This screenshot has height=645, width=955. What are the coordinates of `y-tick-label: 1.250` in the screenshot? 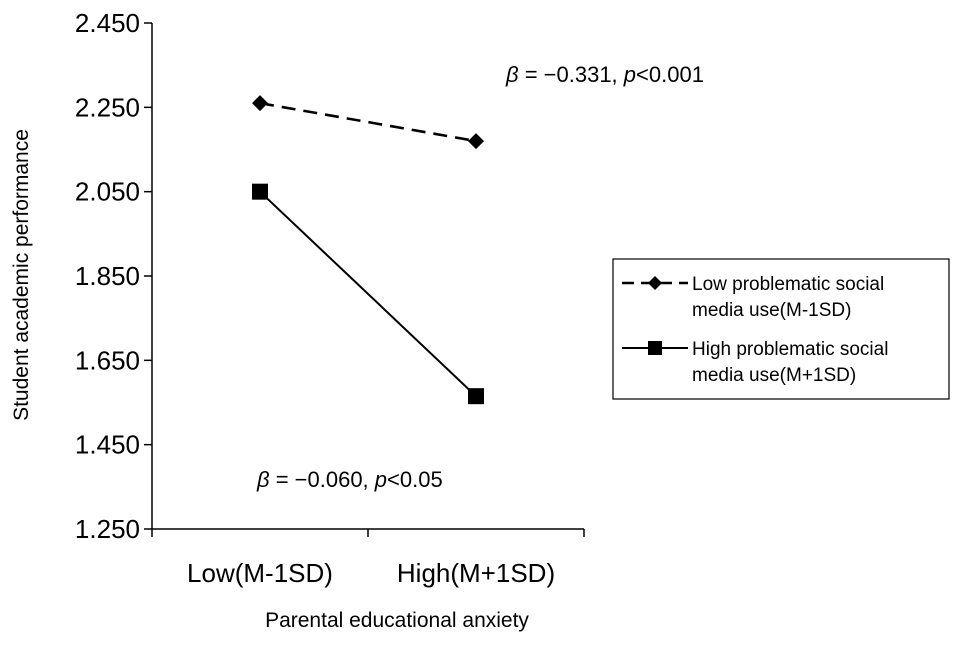 It's located at (107, 529).